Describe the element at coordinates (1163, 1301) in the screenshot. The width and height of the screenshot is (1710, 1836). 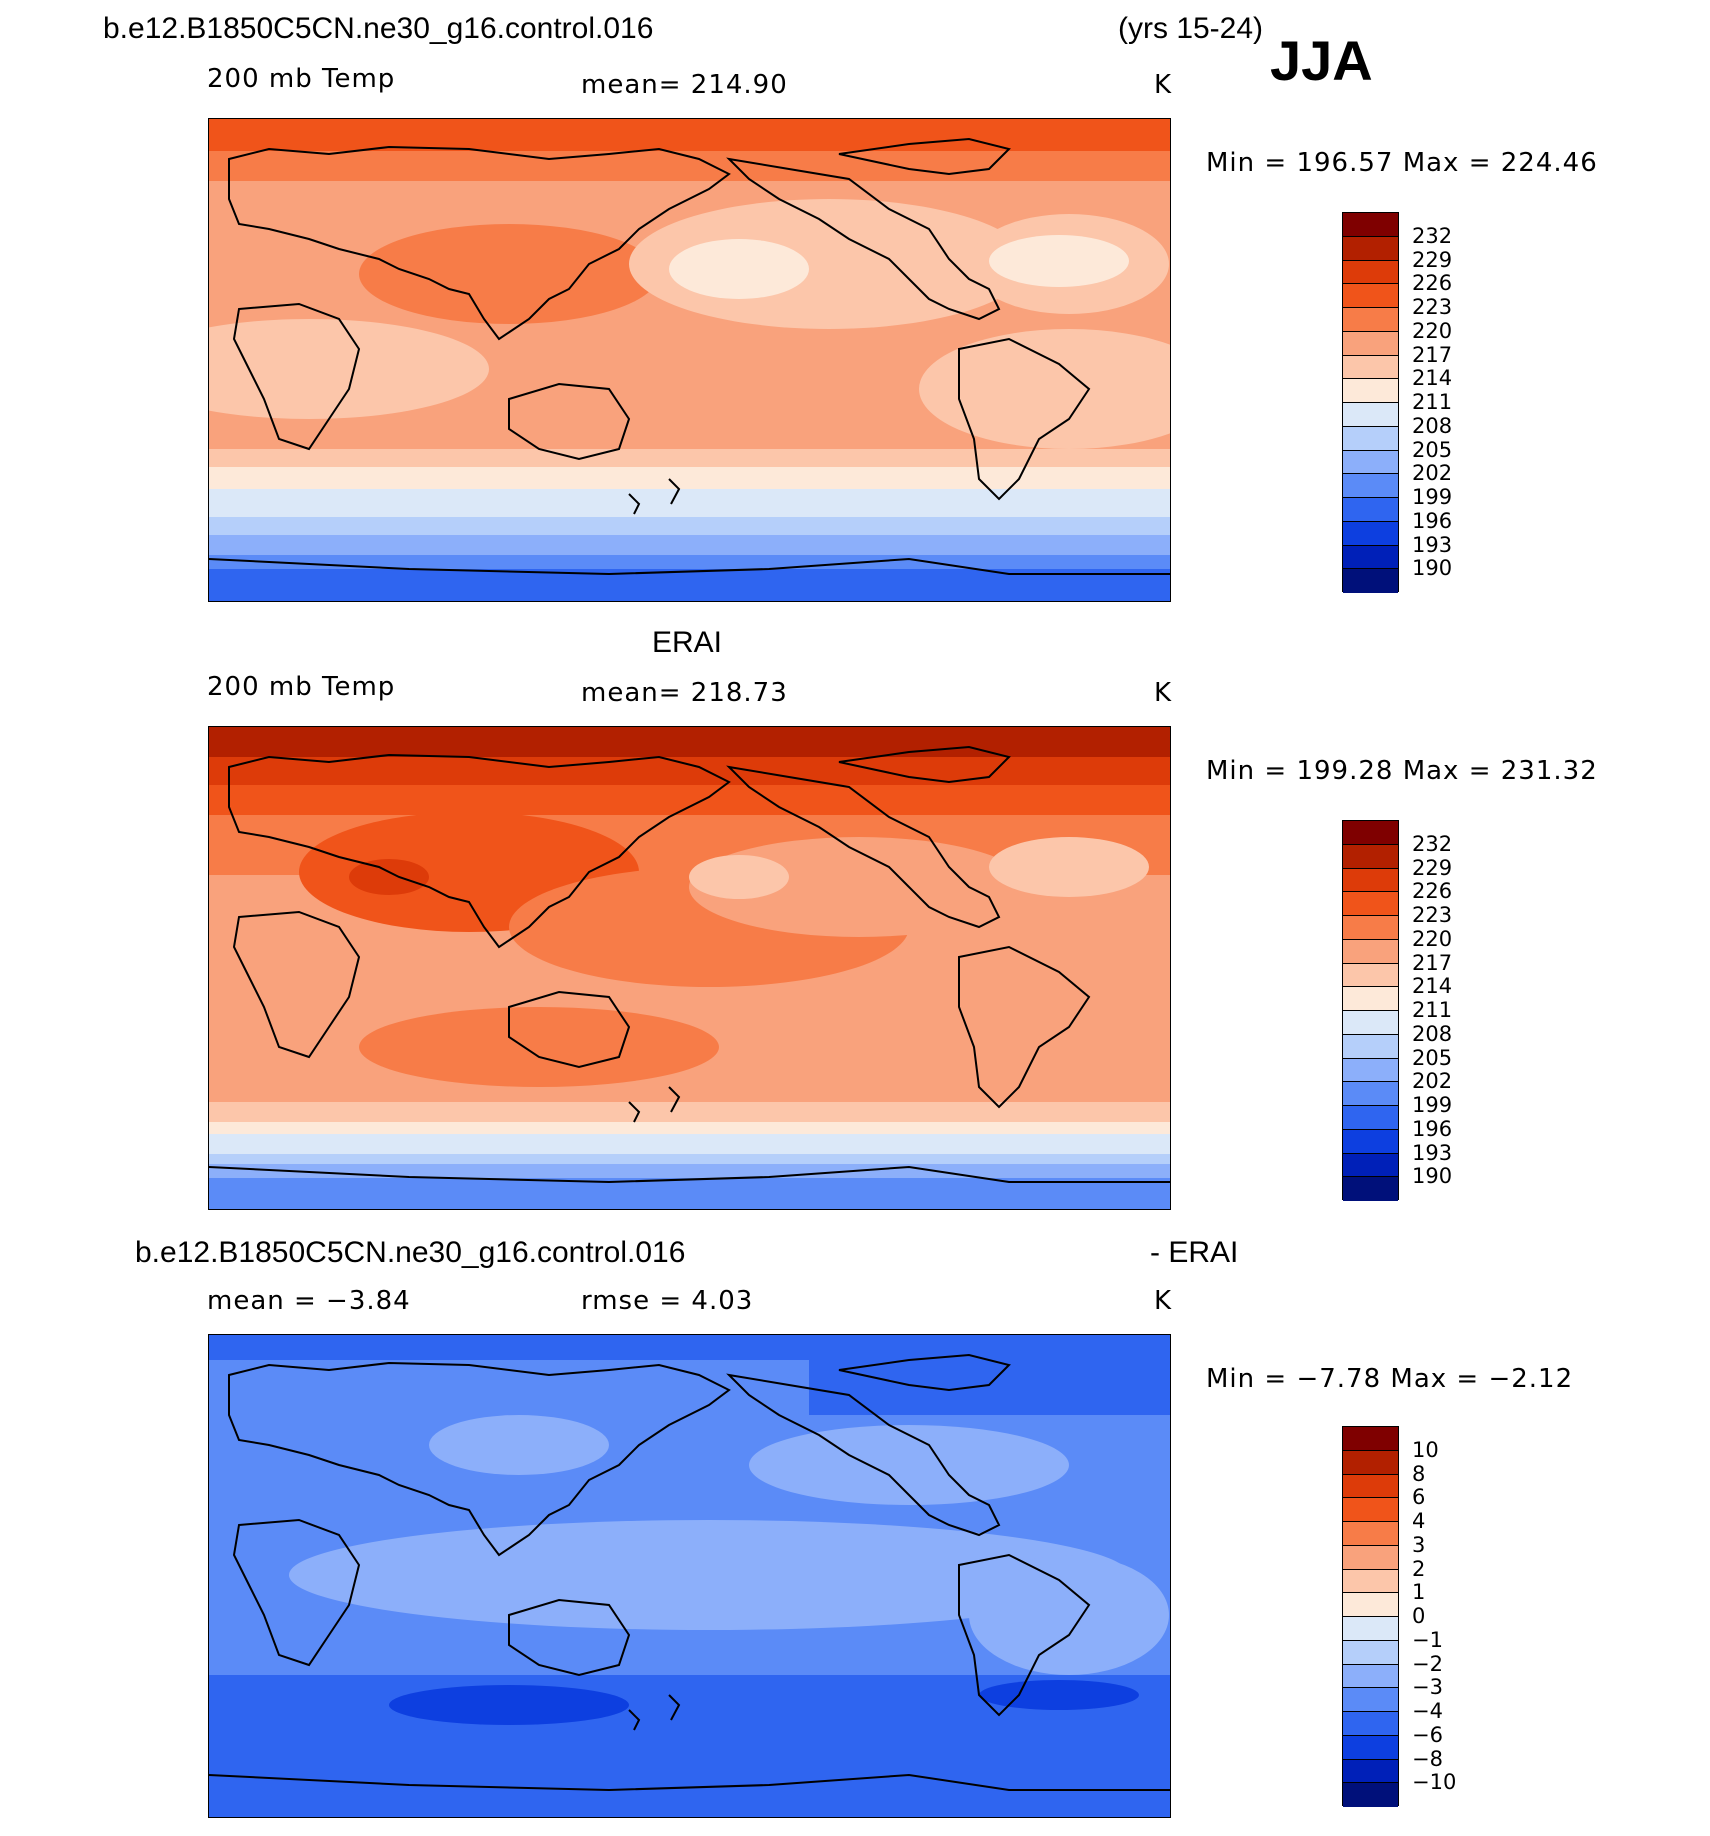
I see `panel3-units: K` at that location.